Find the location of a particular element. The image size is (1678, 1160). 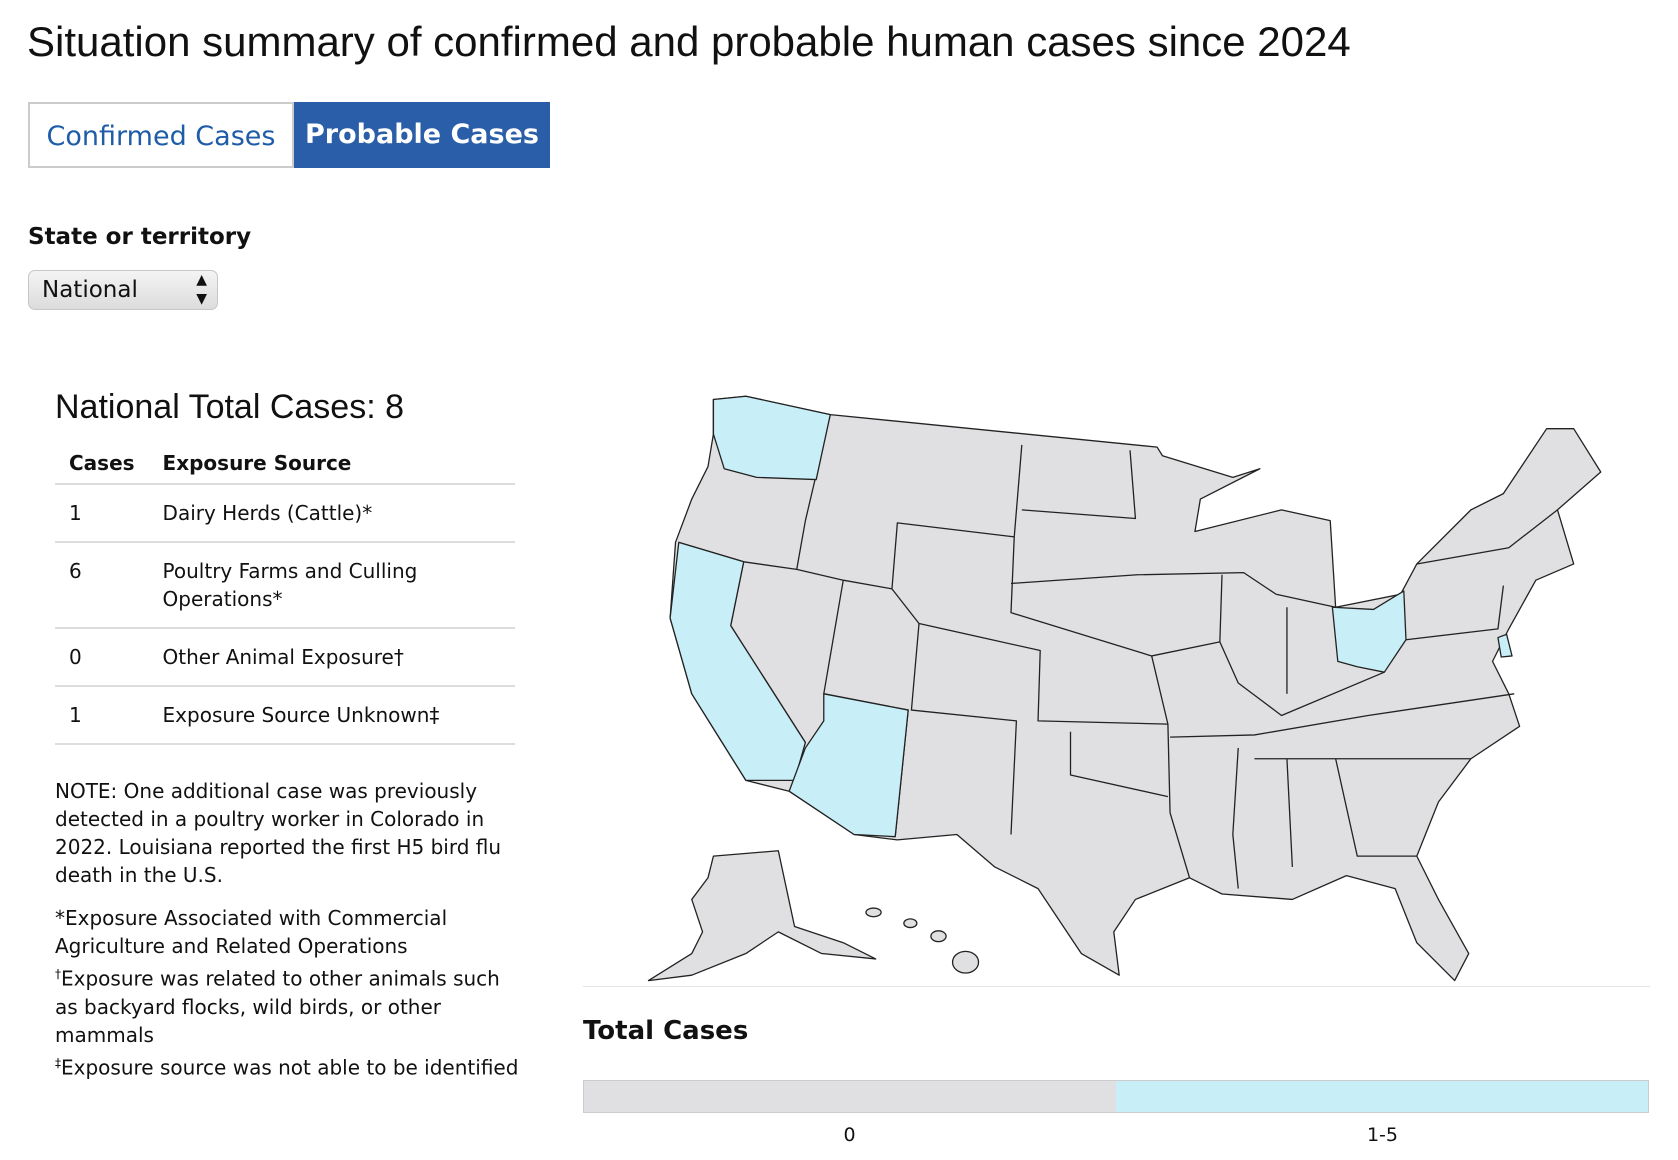

select-arrows: ▲ ▼ is located at coordinates (201, 289).